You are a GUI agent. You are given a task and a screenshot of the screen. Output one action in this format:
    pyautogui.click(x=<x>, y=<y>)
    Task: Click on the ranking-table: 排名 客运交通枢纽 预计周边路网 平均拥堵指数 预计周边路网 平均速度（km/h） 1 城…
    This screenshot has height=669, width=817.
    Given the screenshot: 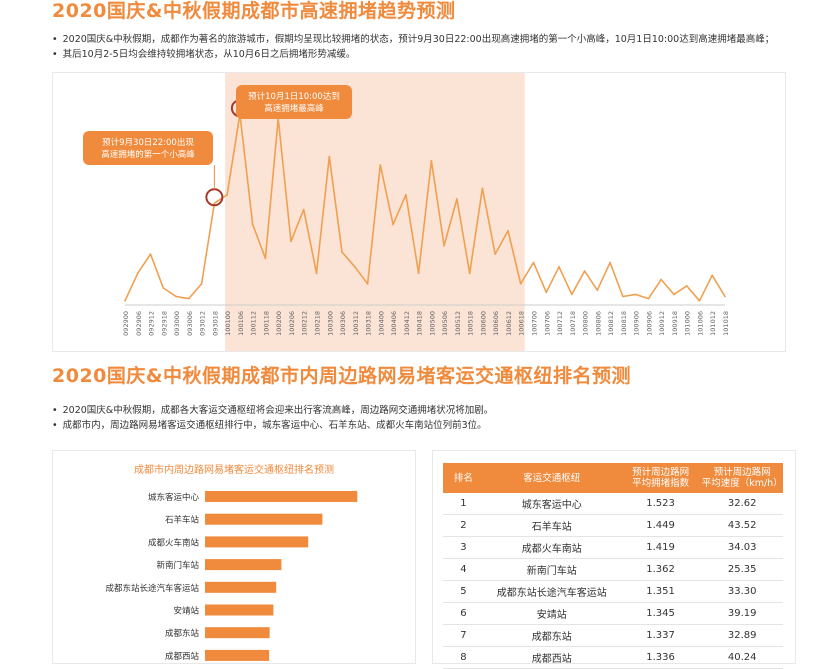 What is the action you would take?
    pyautogui.click(x=613, y=566)
    